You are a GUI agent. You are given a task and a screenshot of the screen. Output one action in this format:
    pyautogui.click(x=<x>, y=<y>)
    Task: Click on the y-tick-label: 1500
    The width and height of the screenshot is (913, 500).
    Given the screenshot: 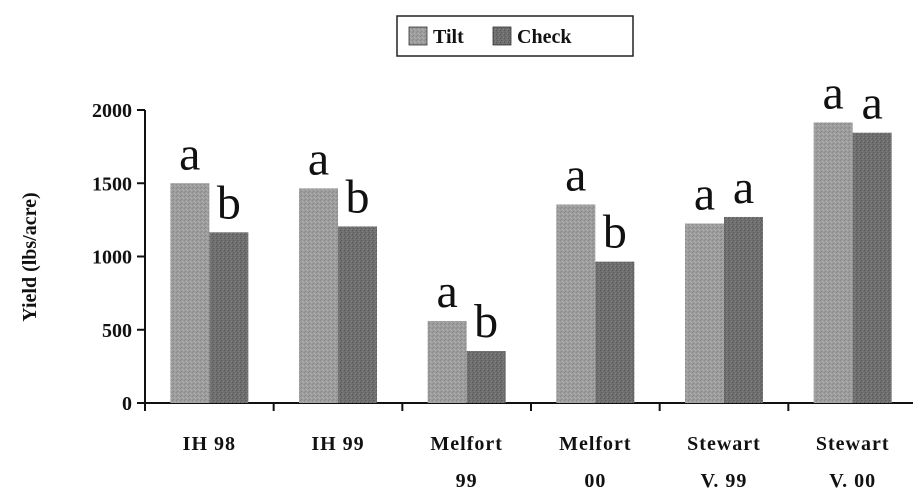 What is the action you would take?
    pyautogui.click(x=112, y=184)
    